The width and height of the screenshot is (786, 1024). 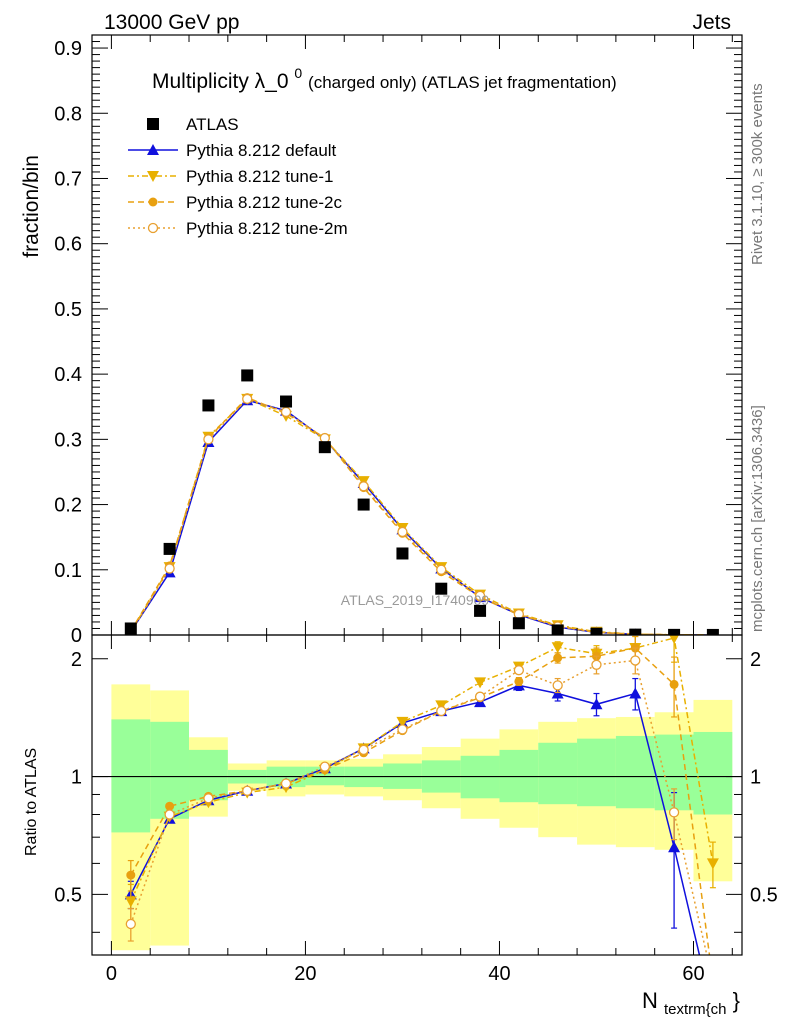 I want to click on legend-label-3: Pythia 8.212 tune-2c, so click(x=264, y=202).